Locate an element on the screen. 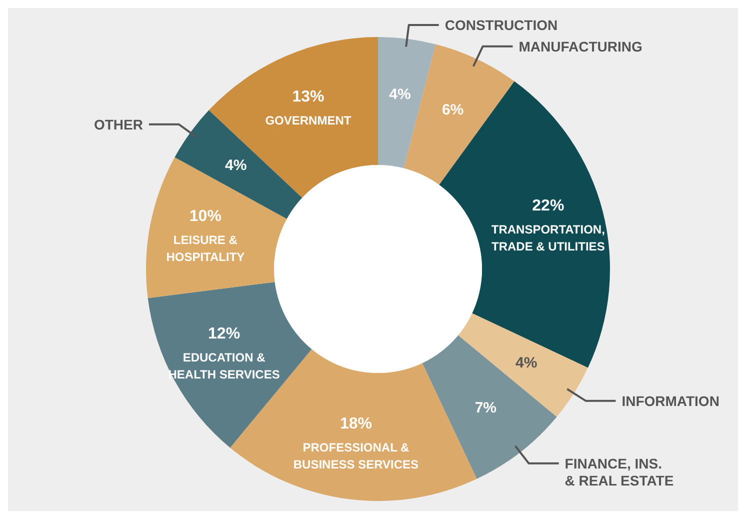  data-label: 12% is located at coordinates (224, 334).